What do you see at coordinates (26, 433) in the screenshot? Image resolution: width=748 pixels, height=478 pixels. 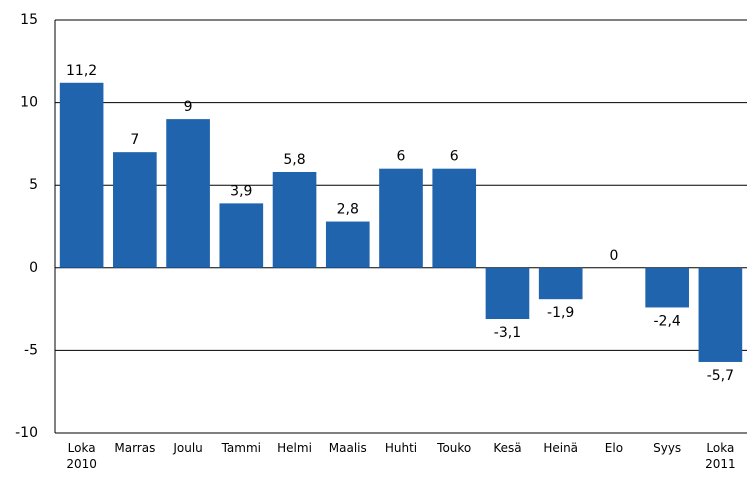 I see `y-tick-label: -10` at bounding box center [26, 433].